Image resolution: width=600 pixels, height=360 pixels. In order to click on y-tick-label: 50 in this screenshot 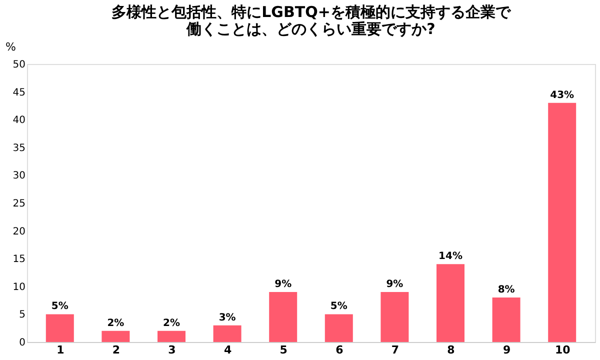, I will do `click(19, 65)`.